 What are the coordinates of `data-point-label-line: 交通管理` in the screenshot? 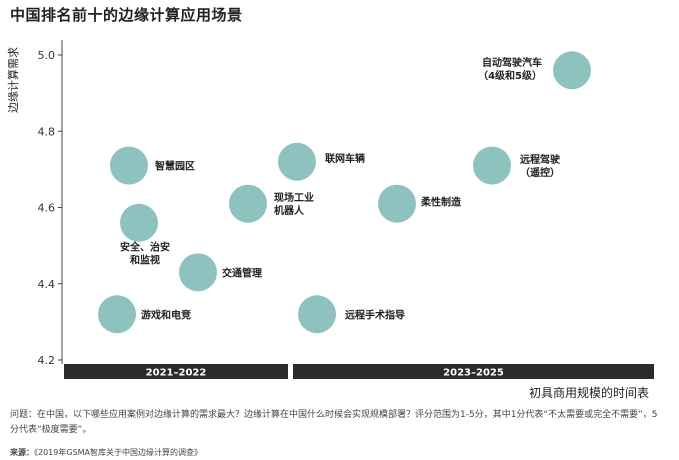 It's located at (242, 272).